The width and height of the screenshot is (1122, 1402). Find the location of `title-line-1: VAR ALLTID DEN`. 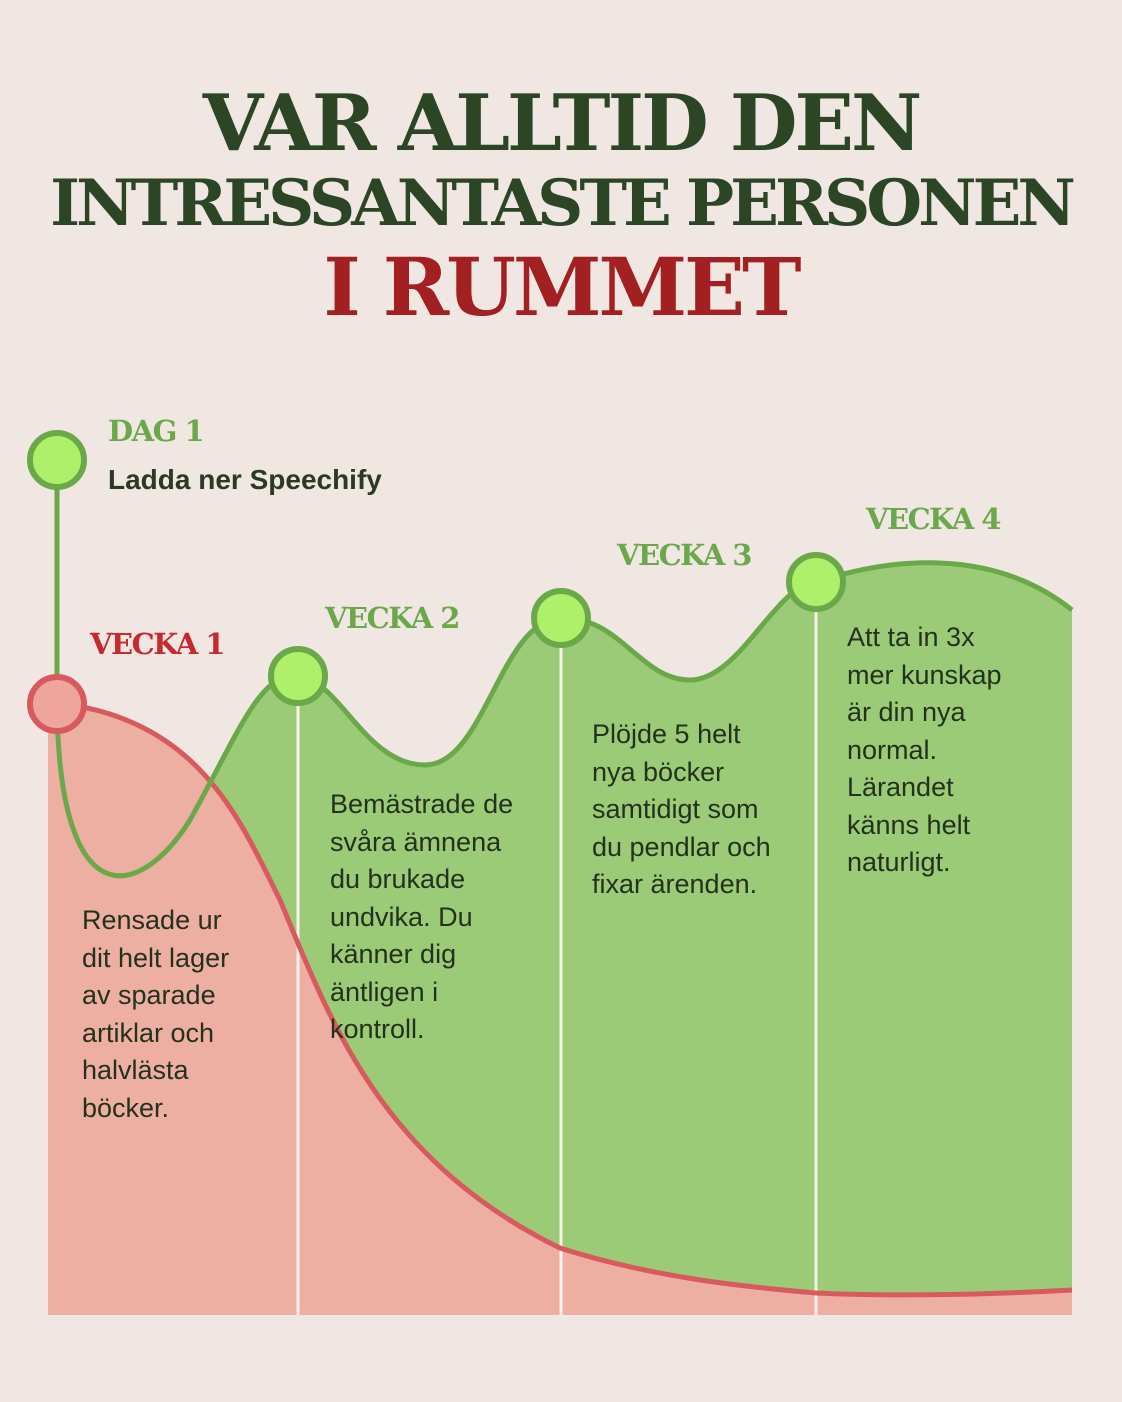

title-line-1: VAR ALLTID DEN is located at coordinates (562, 123).